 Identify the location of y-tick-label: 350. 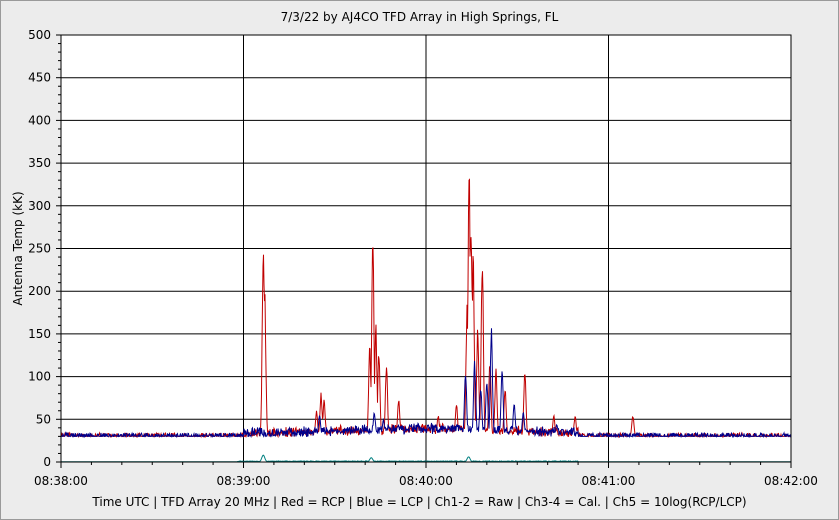
(39, 163).